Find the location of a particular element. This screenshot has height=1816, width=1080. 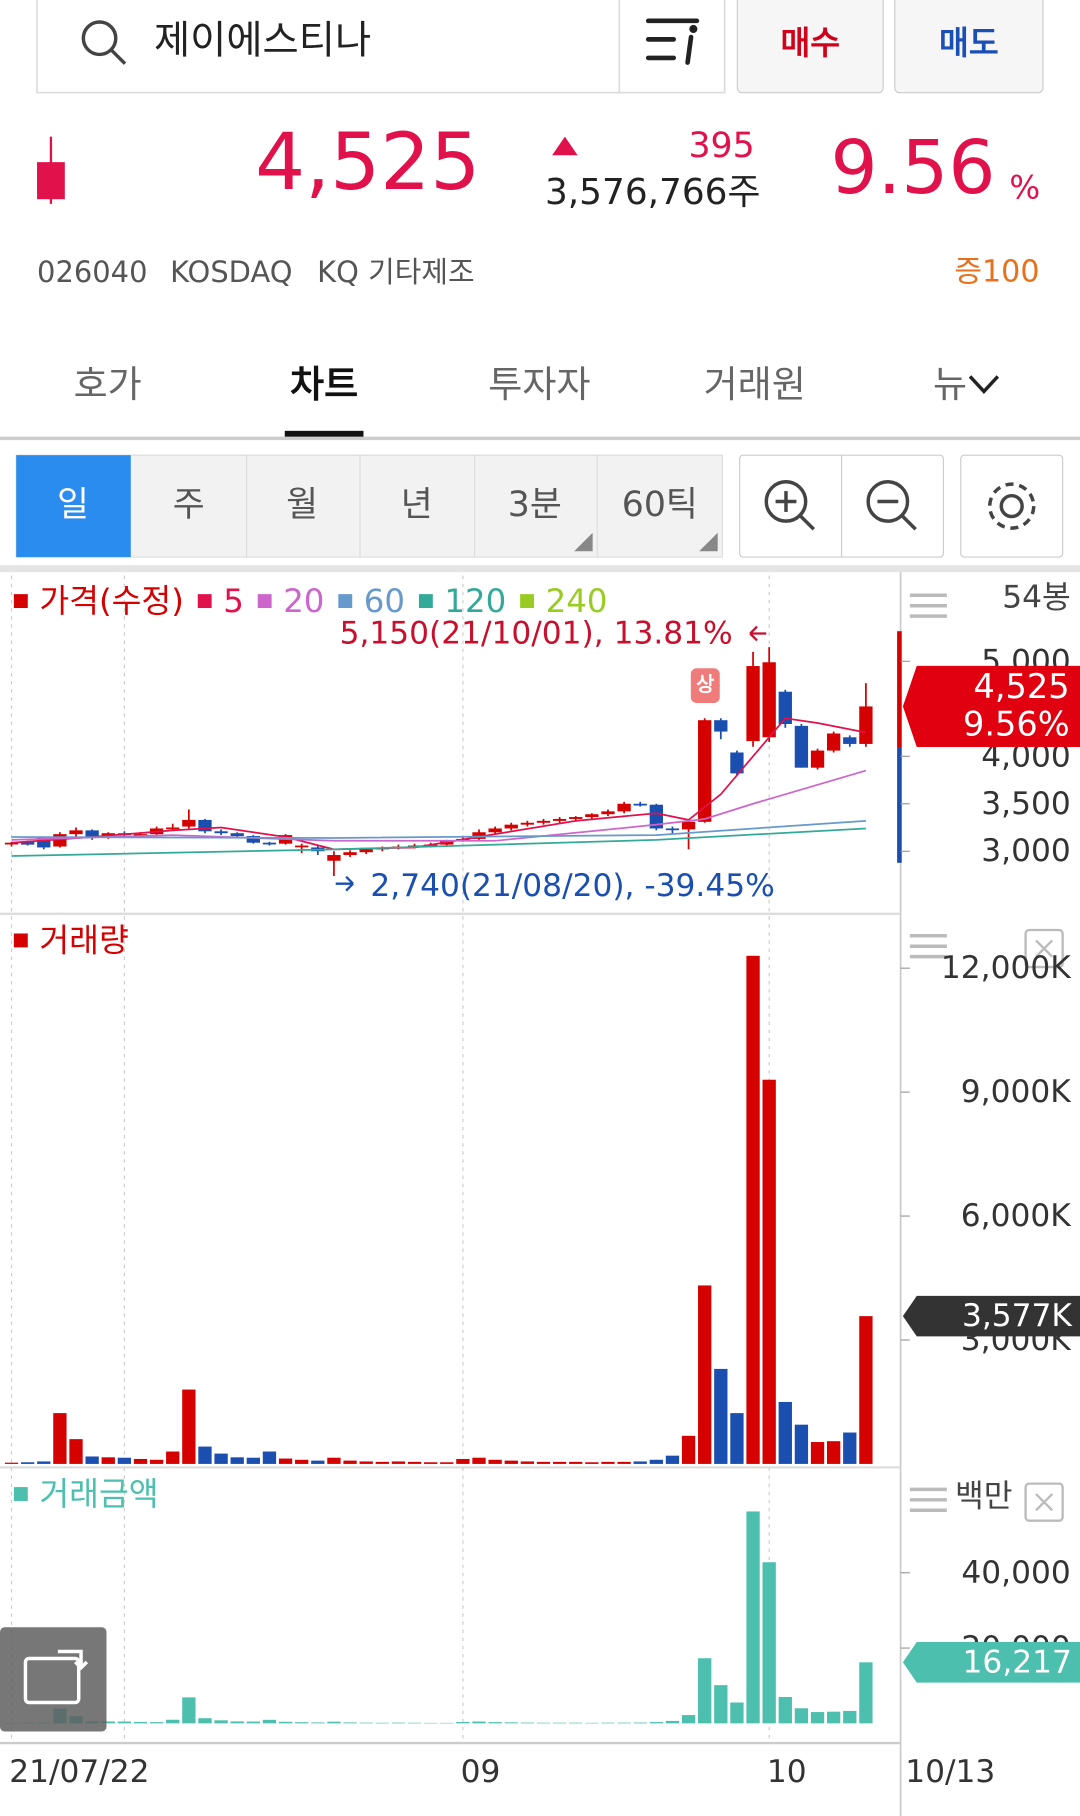

search-query: 제이에스티나 is located at coordinates (262, 41).